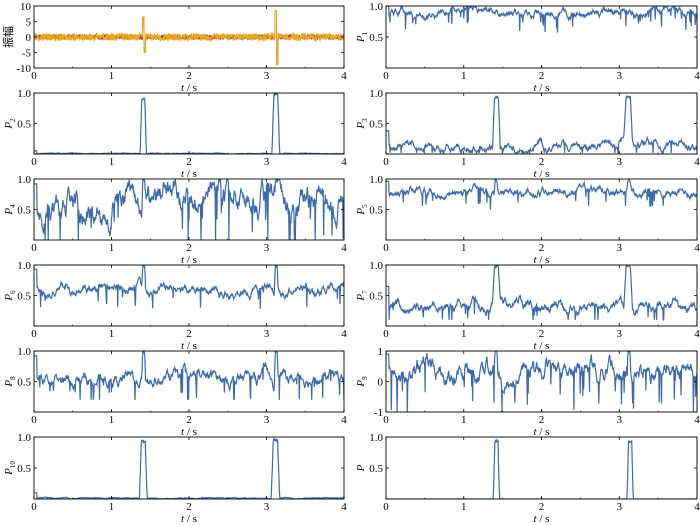 This screenshot has height=526, width=700. Describe the element at coordinates (527, 220) in the screenshot. I see `panel-P5: 0 1 2 3 4 0.5 1.0 t / s P5` at that location.